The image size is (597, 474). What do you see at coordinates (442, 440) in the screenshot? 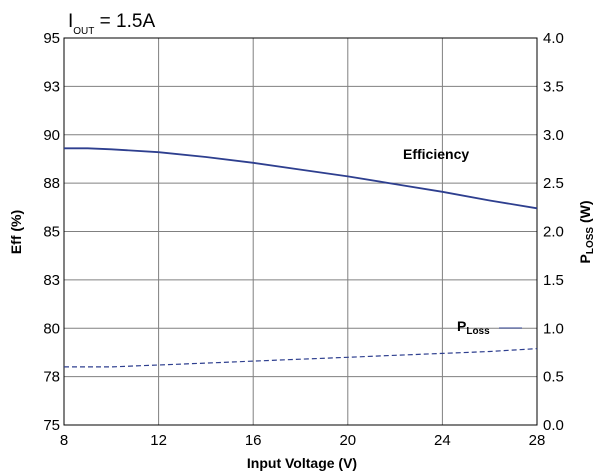
I see `x-tick-label: 24` at bounding box center [442, 440].